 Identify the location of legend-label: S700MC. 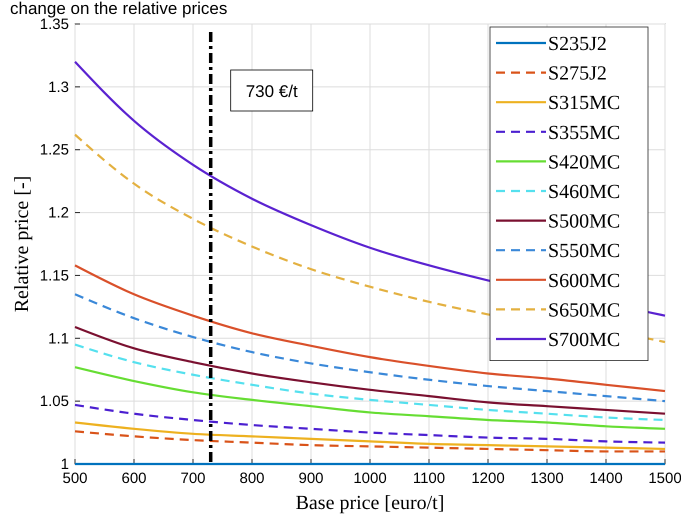
(584, 340).